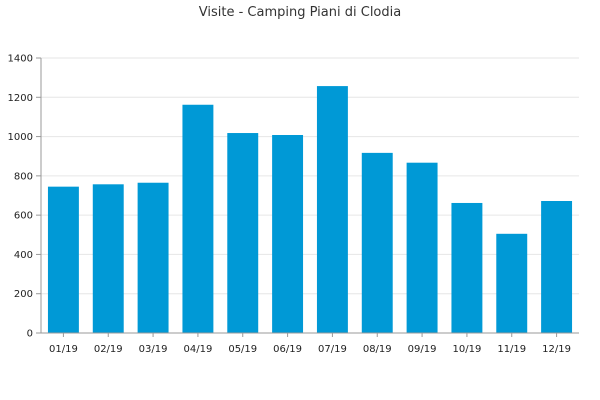 The height and width of the screenshot is (400, 600). What do you see at coordinates (287, 349) in the screenshot?
I see `x-tick-label: 06/19` at bounding box center [287, 349].